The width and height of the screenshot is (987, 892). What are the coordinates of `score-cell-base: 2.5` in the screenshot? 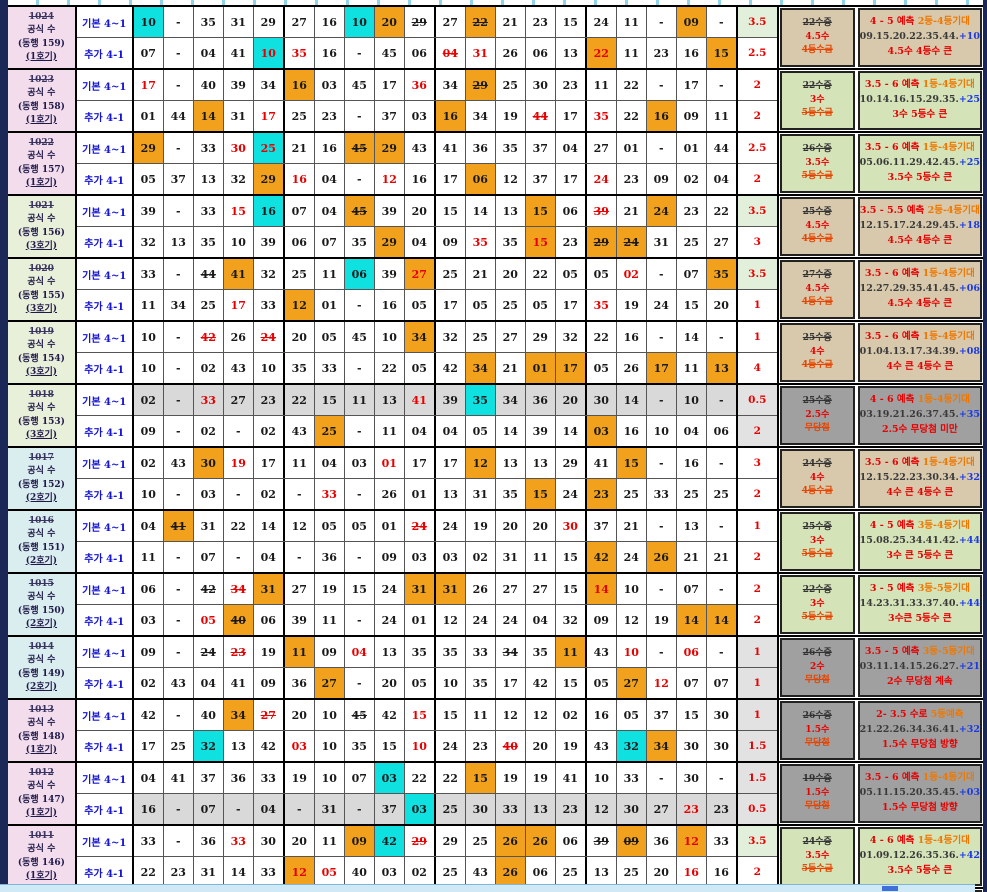 It's located at (757, 148).